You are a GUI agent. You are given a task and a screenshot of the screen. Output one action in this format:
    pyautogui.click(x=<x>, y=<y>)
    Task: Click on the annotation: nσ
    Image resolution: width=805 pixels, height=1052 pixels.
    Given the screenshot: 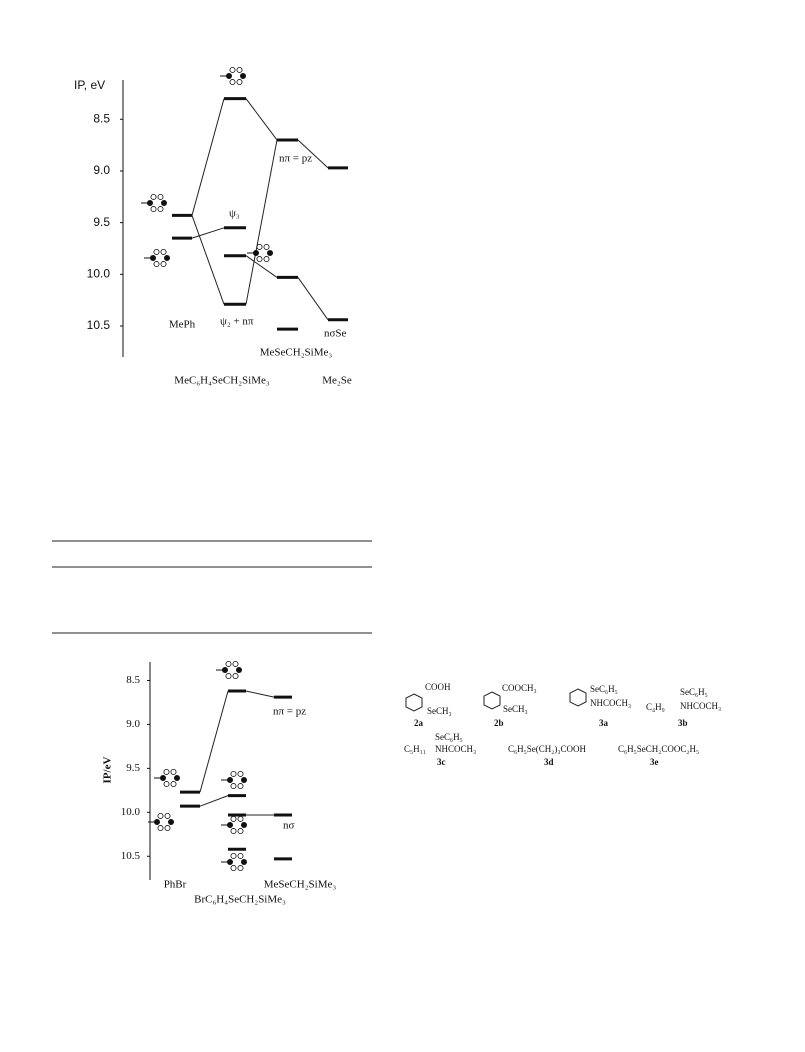 What is the action you would take?
    pyautogui.click(x=289, y=826)
    